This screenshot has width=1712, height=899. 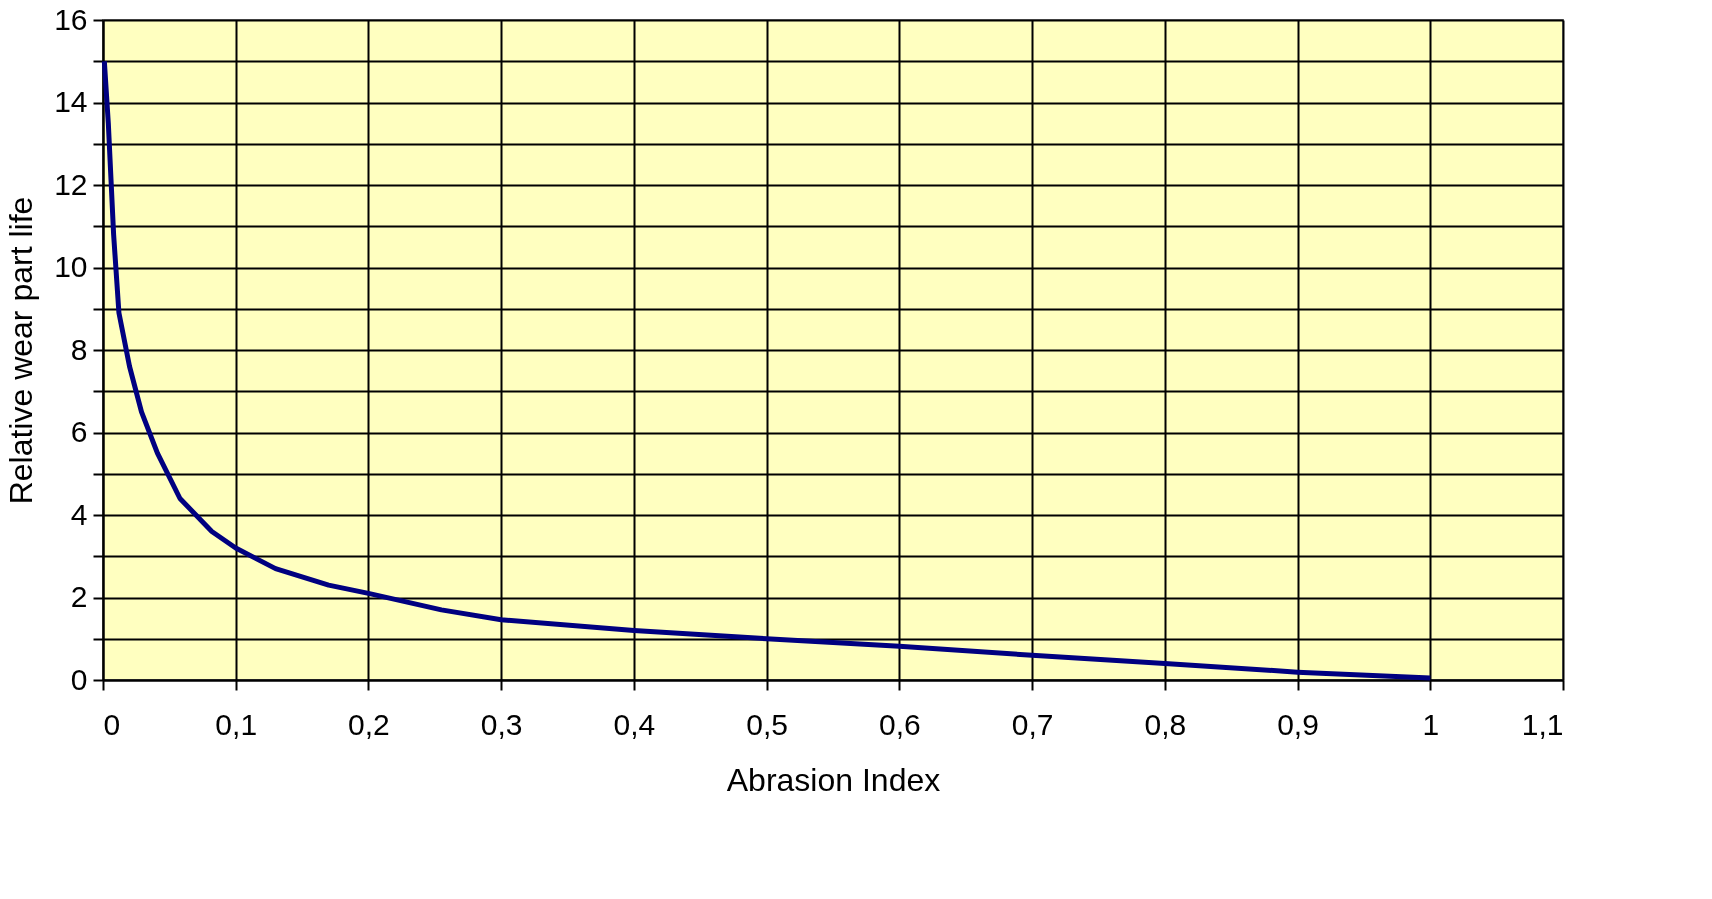 I want to click on y-axis-title: Relative wear part life, so click(x=21, y=350).